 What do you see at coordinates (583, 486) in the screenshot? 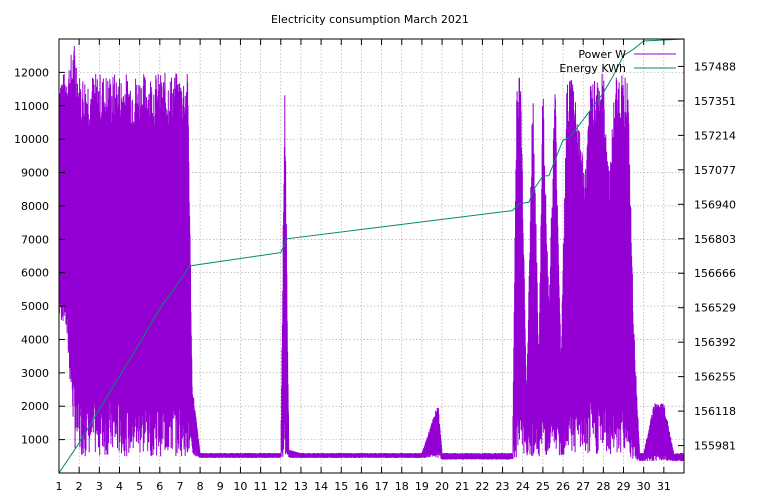
I see `x-tick-label: 27` at bounding box center [583, 486].